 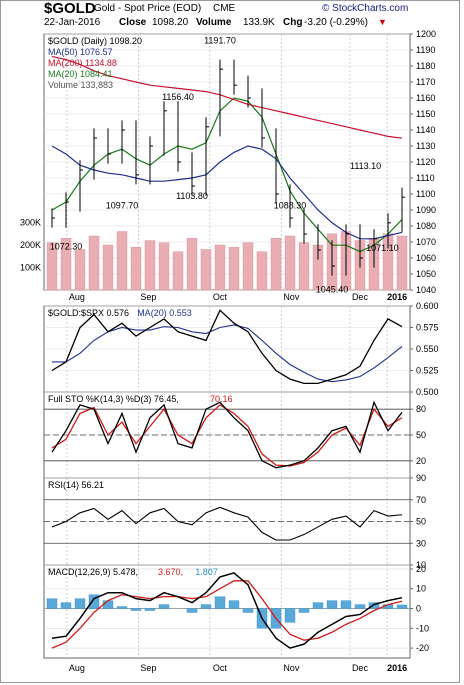 What do you see at coordinates (425, 146) in the screenshot?
I see `y-tick-label: 1130` at bounding box center [425, 146].